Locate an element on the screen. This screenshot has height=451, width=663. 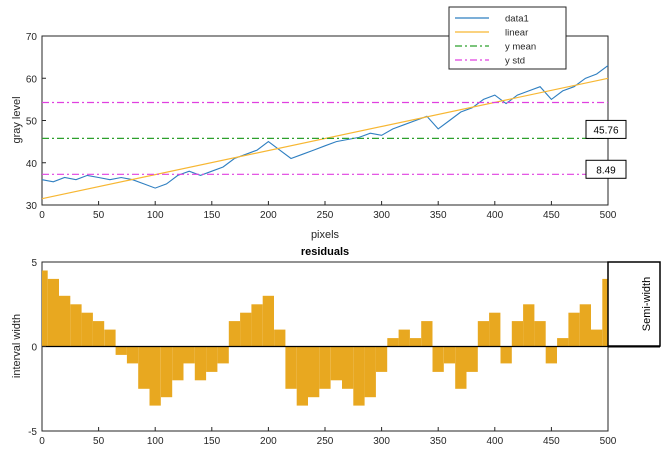
residuals-title: residuals is located at coordinates (325, 252).